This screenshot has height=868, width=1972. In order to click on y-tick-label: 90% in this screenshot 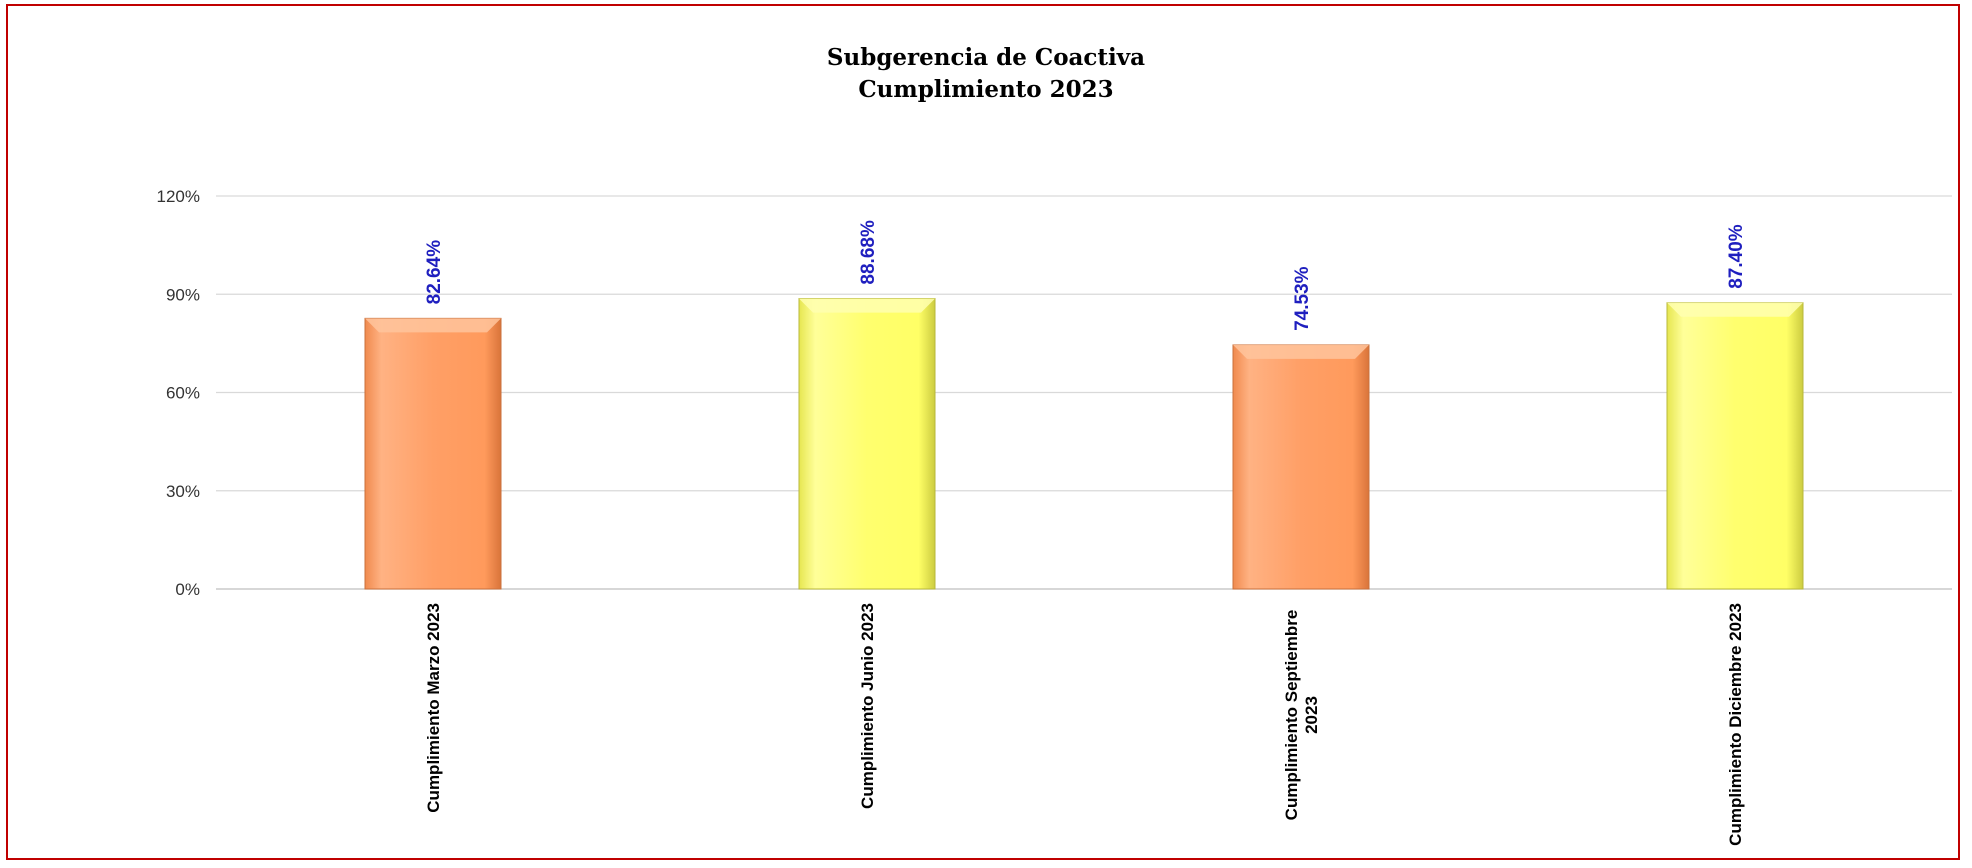, I will do `click(183, 294)`.